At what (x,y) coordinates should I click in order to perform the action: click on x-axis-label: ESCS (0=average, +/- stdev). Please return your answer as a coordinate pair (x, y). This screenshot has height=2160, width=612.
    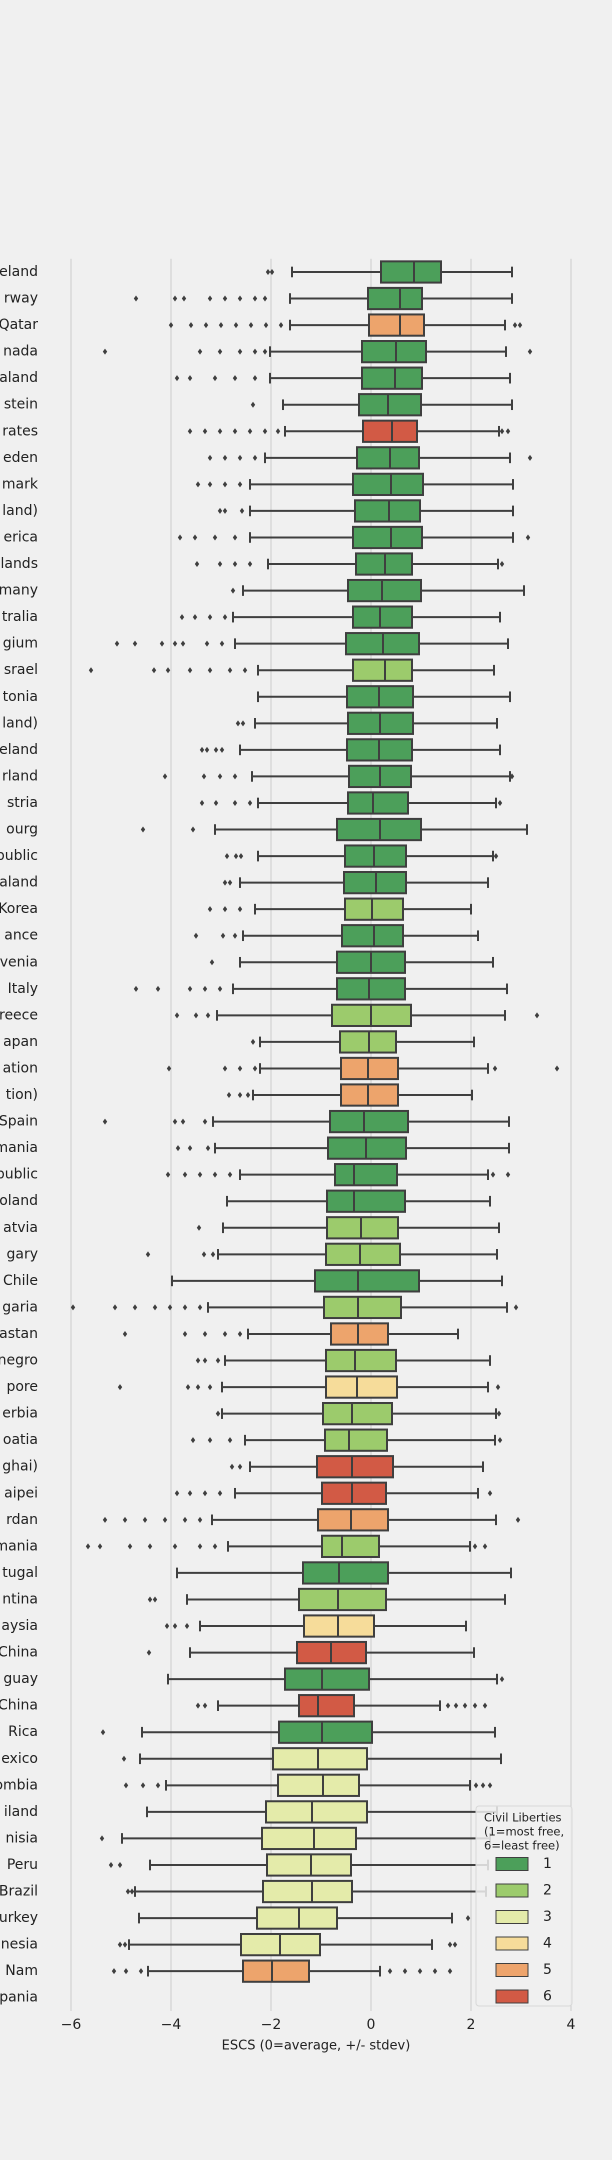
    Looking at the image, I should click on (316, 2046).